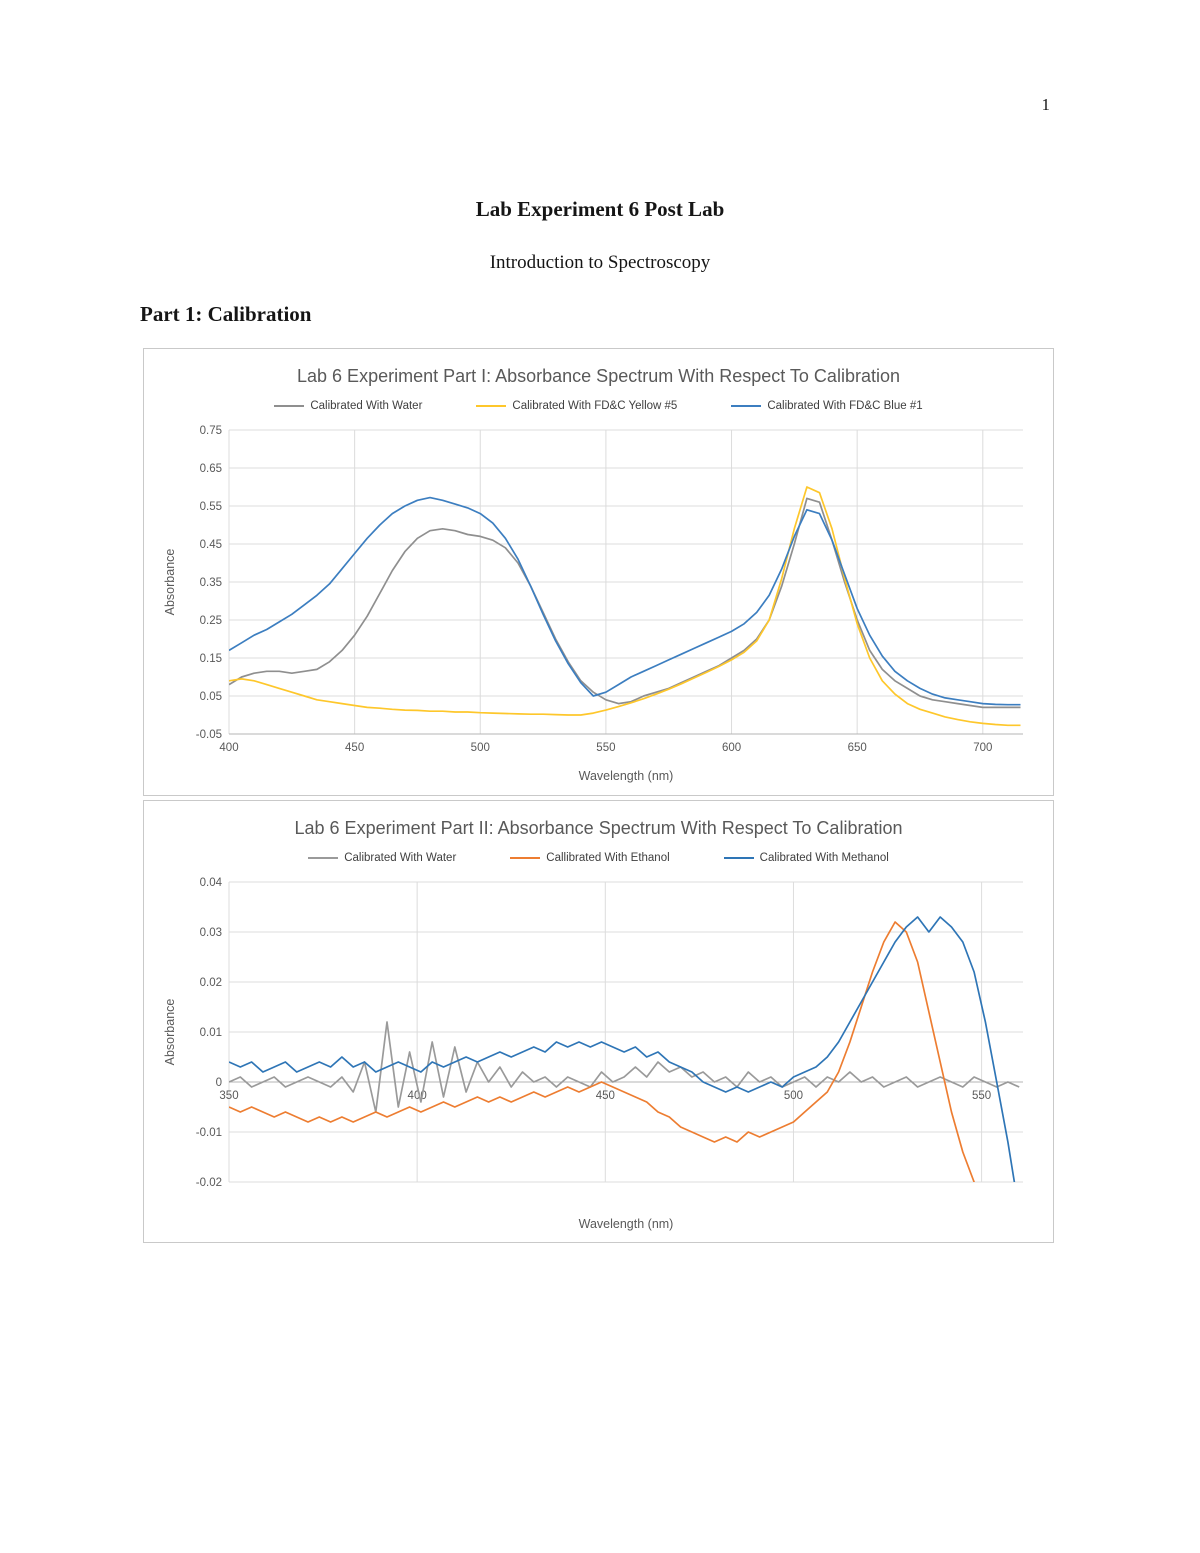  Describe the element at coordinates (208, 1183) in the screenshot. I see `y-tick-label: -0.02` at that location.